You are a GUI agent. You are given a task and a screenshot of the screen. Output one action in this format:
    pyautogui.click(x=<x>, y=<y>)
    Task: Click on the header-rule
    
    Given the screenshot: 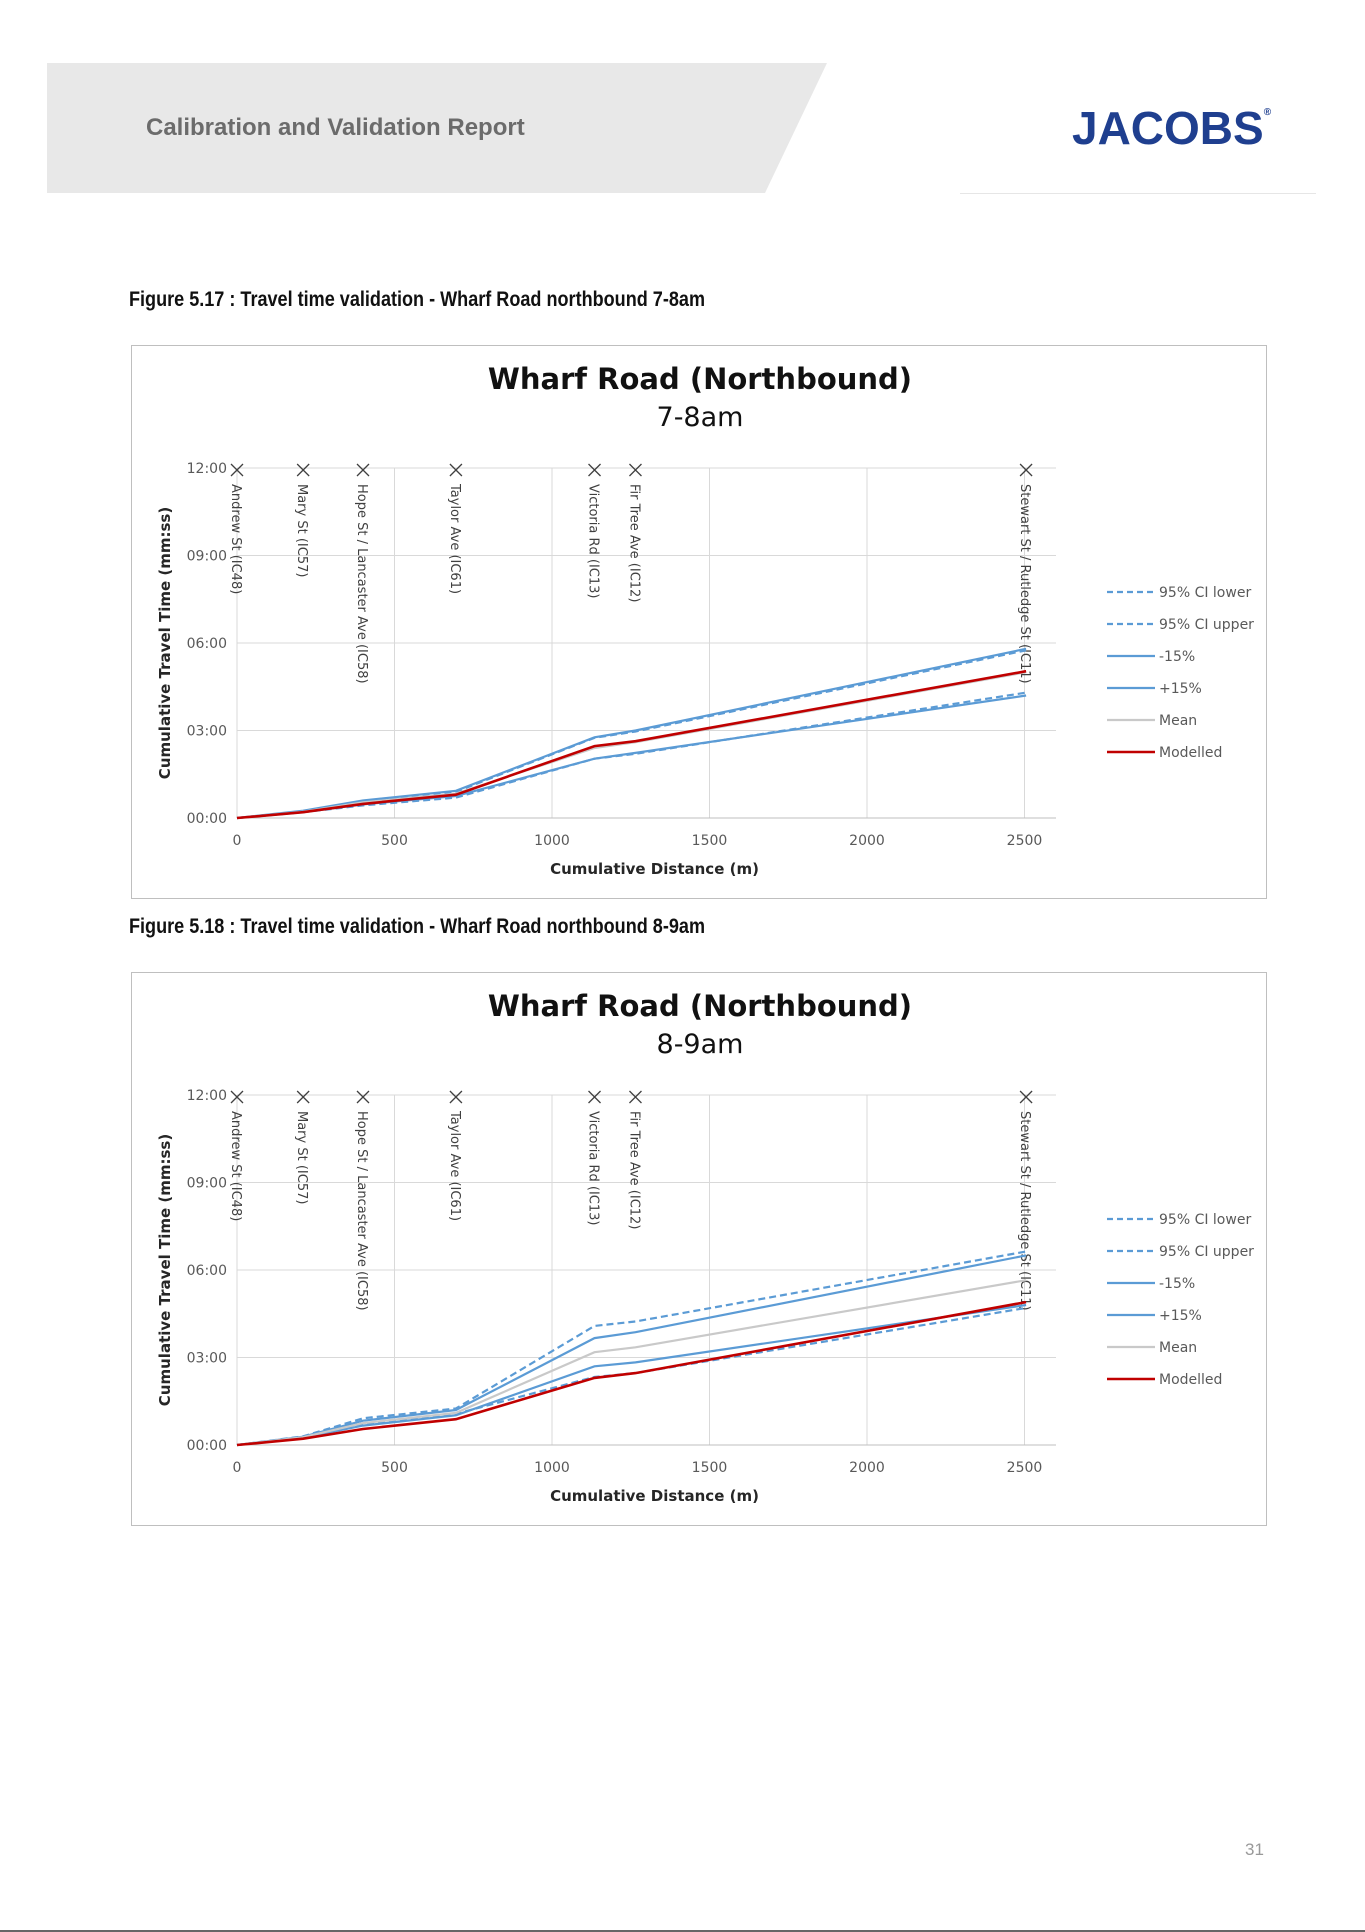 What is the action you would take?
    pyautogui.click(x=1138, y=193)
    